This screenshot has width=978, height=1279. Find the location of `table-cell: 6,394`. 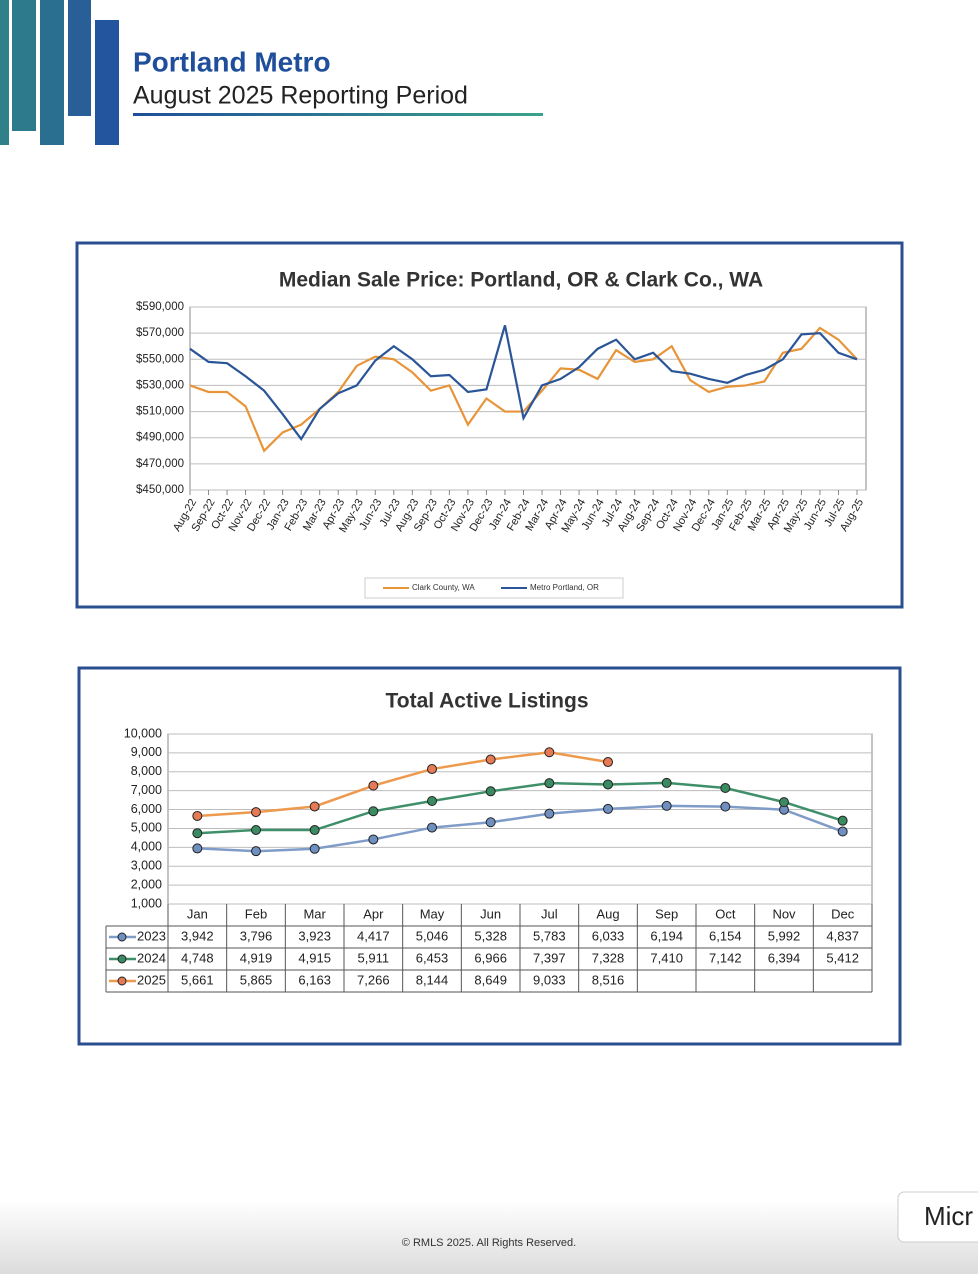

table-cell: 6,394 is located at coordinates (784, 957).